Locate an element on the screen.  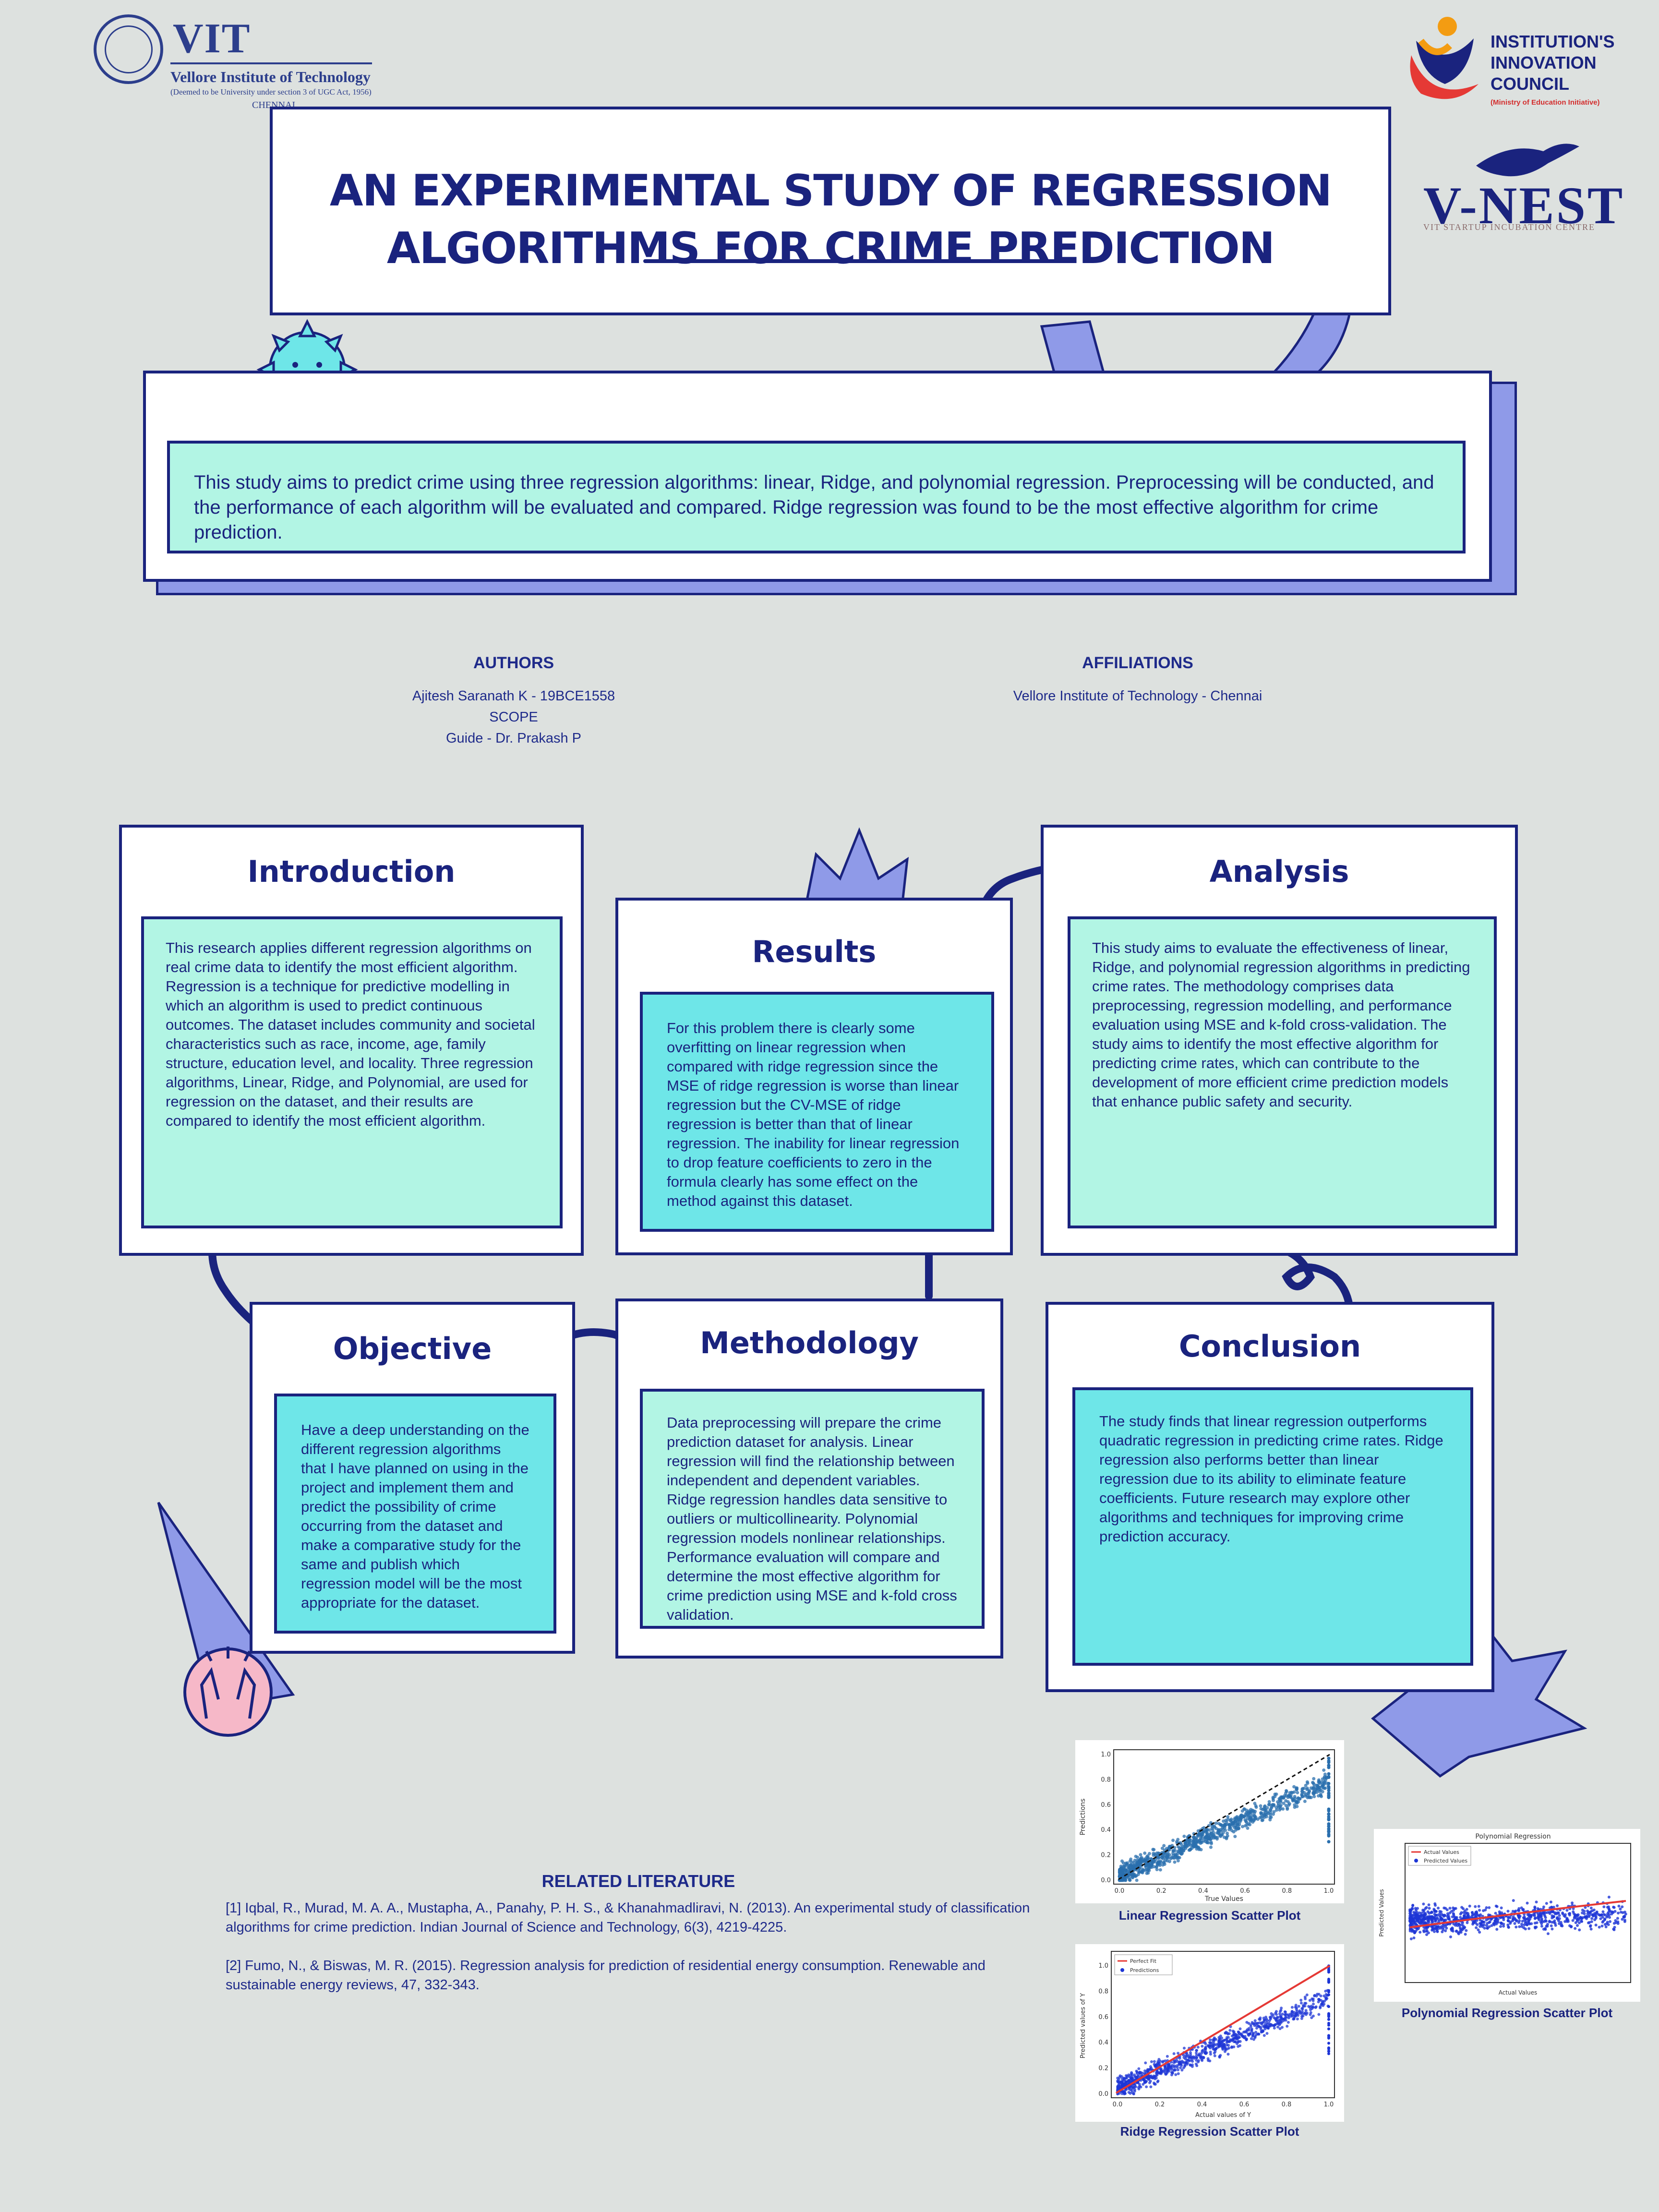
author-guide: Guide - Dr. Prakash P is located at coordinates (513, 738).